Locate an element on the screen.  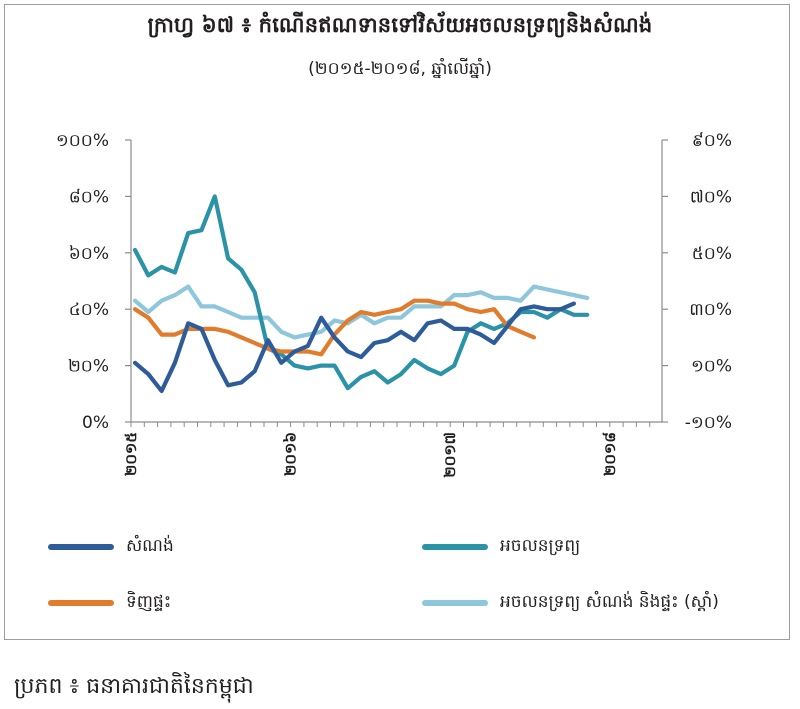
legend-item-combined-right: អចលនទ្រព្យ សំណង់ និងផ្ទះ (ស្ដាំ) is located at coordinates (570, 603).